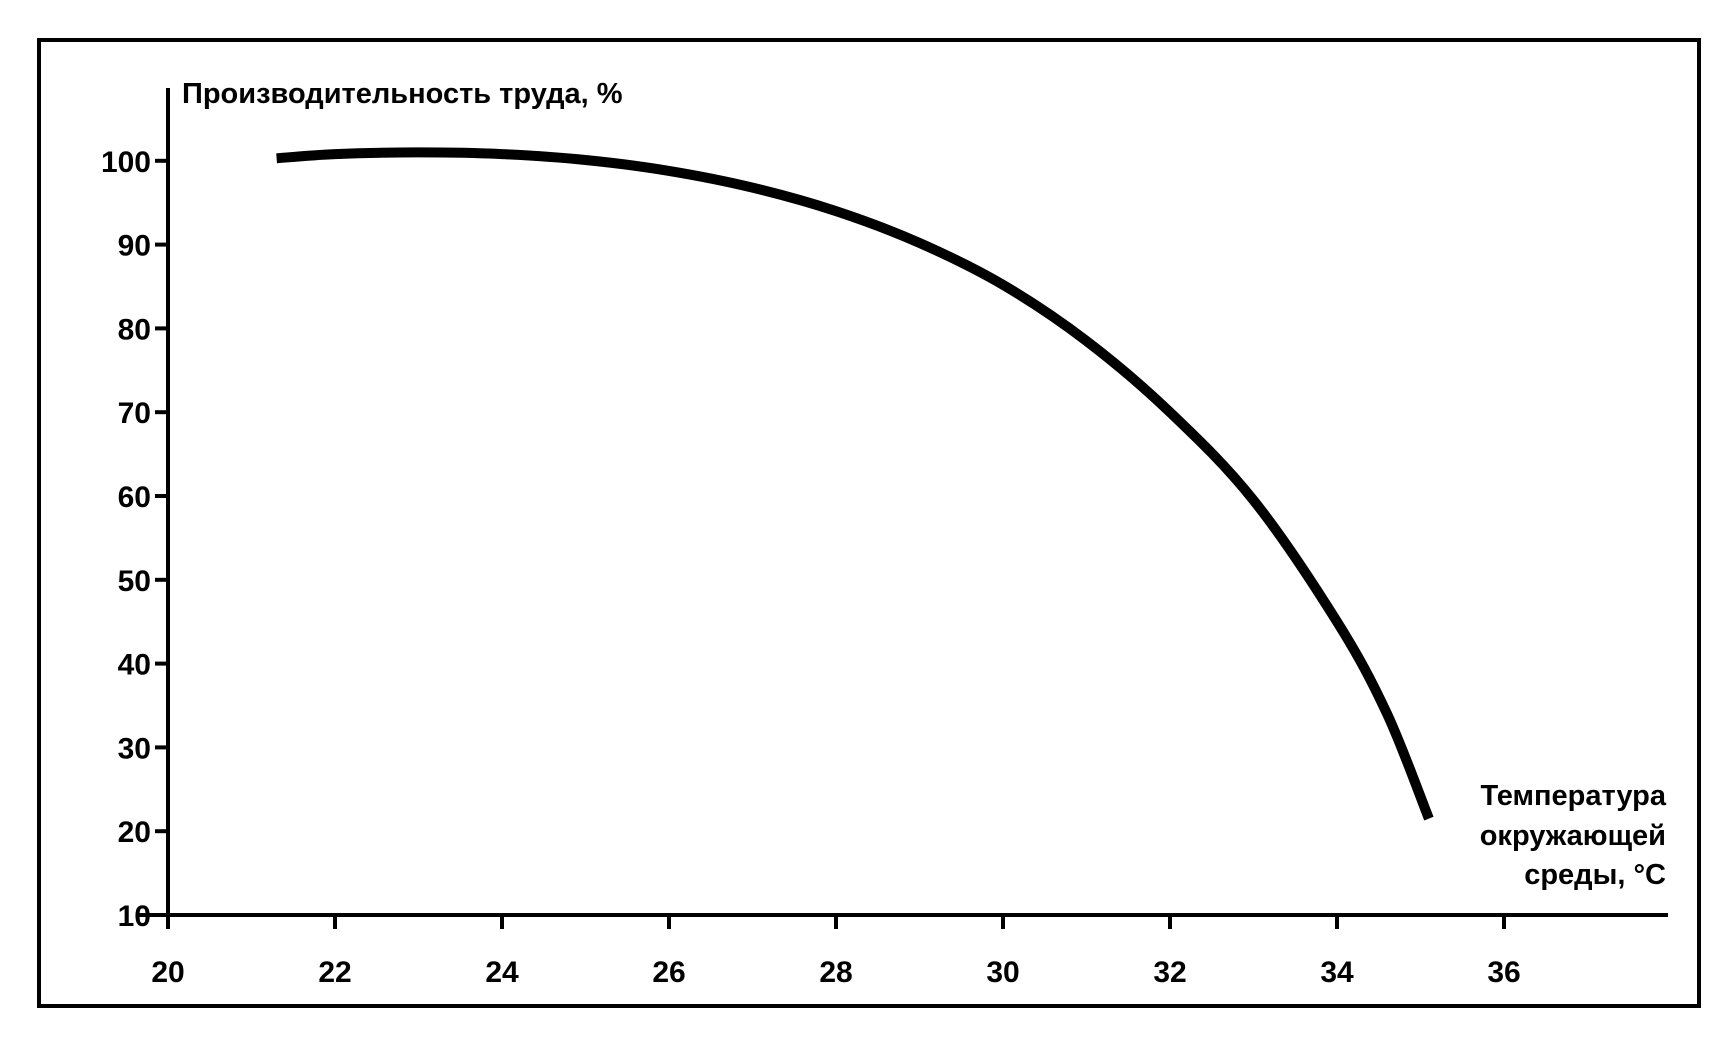  I want to click on y-tick-label: 50, so click(134, 581).